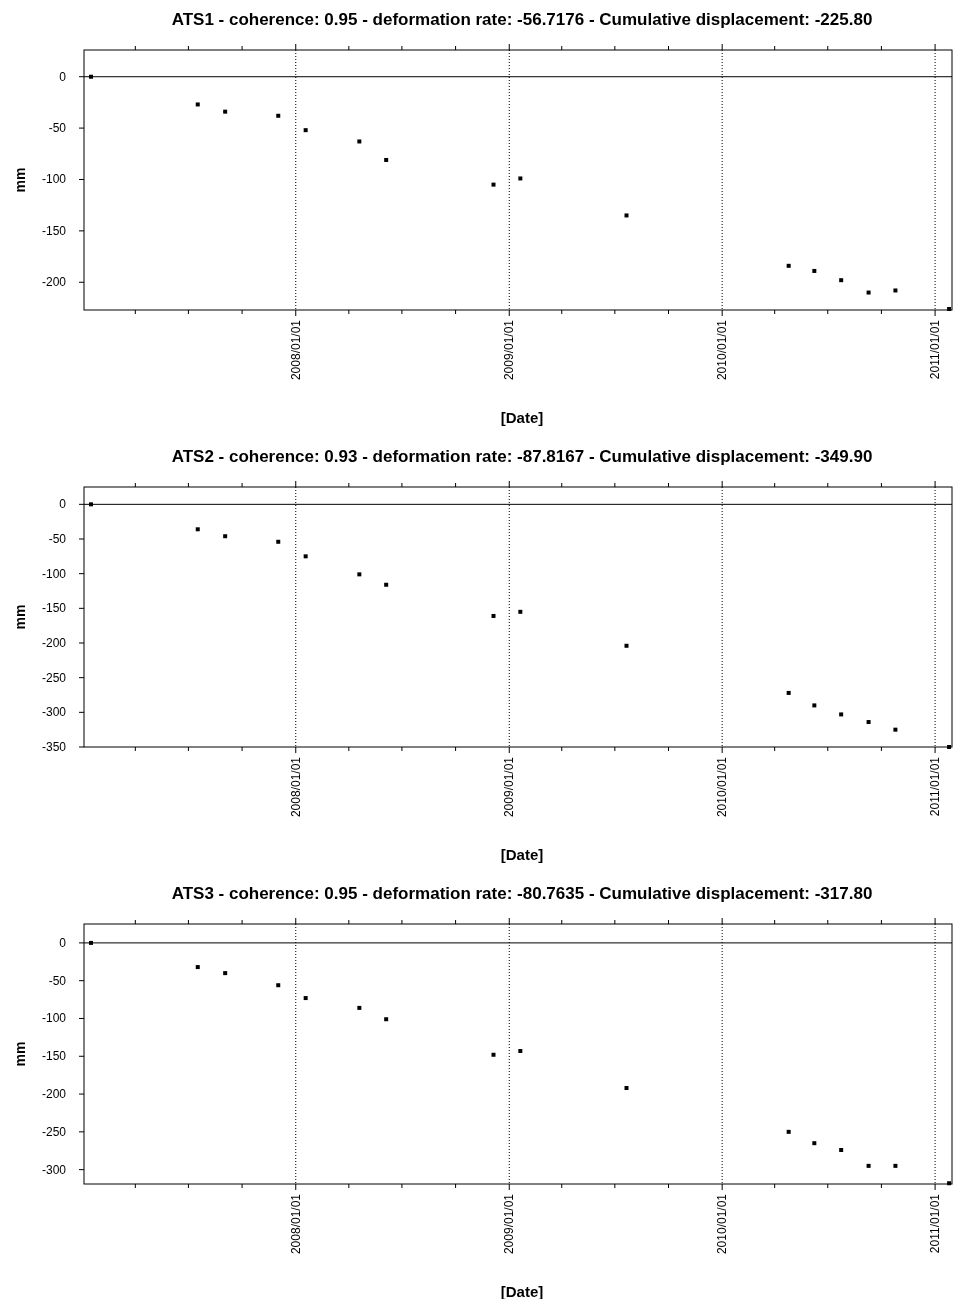 The image size is (953, 1299). Describe the element at coordinates (54, 747) in the screenshot. I see `y-tick-label: -350` at that location.